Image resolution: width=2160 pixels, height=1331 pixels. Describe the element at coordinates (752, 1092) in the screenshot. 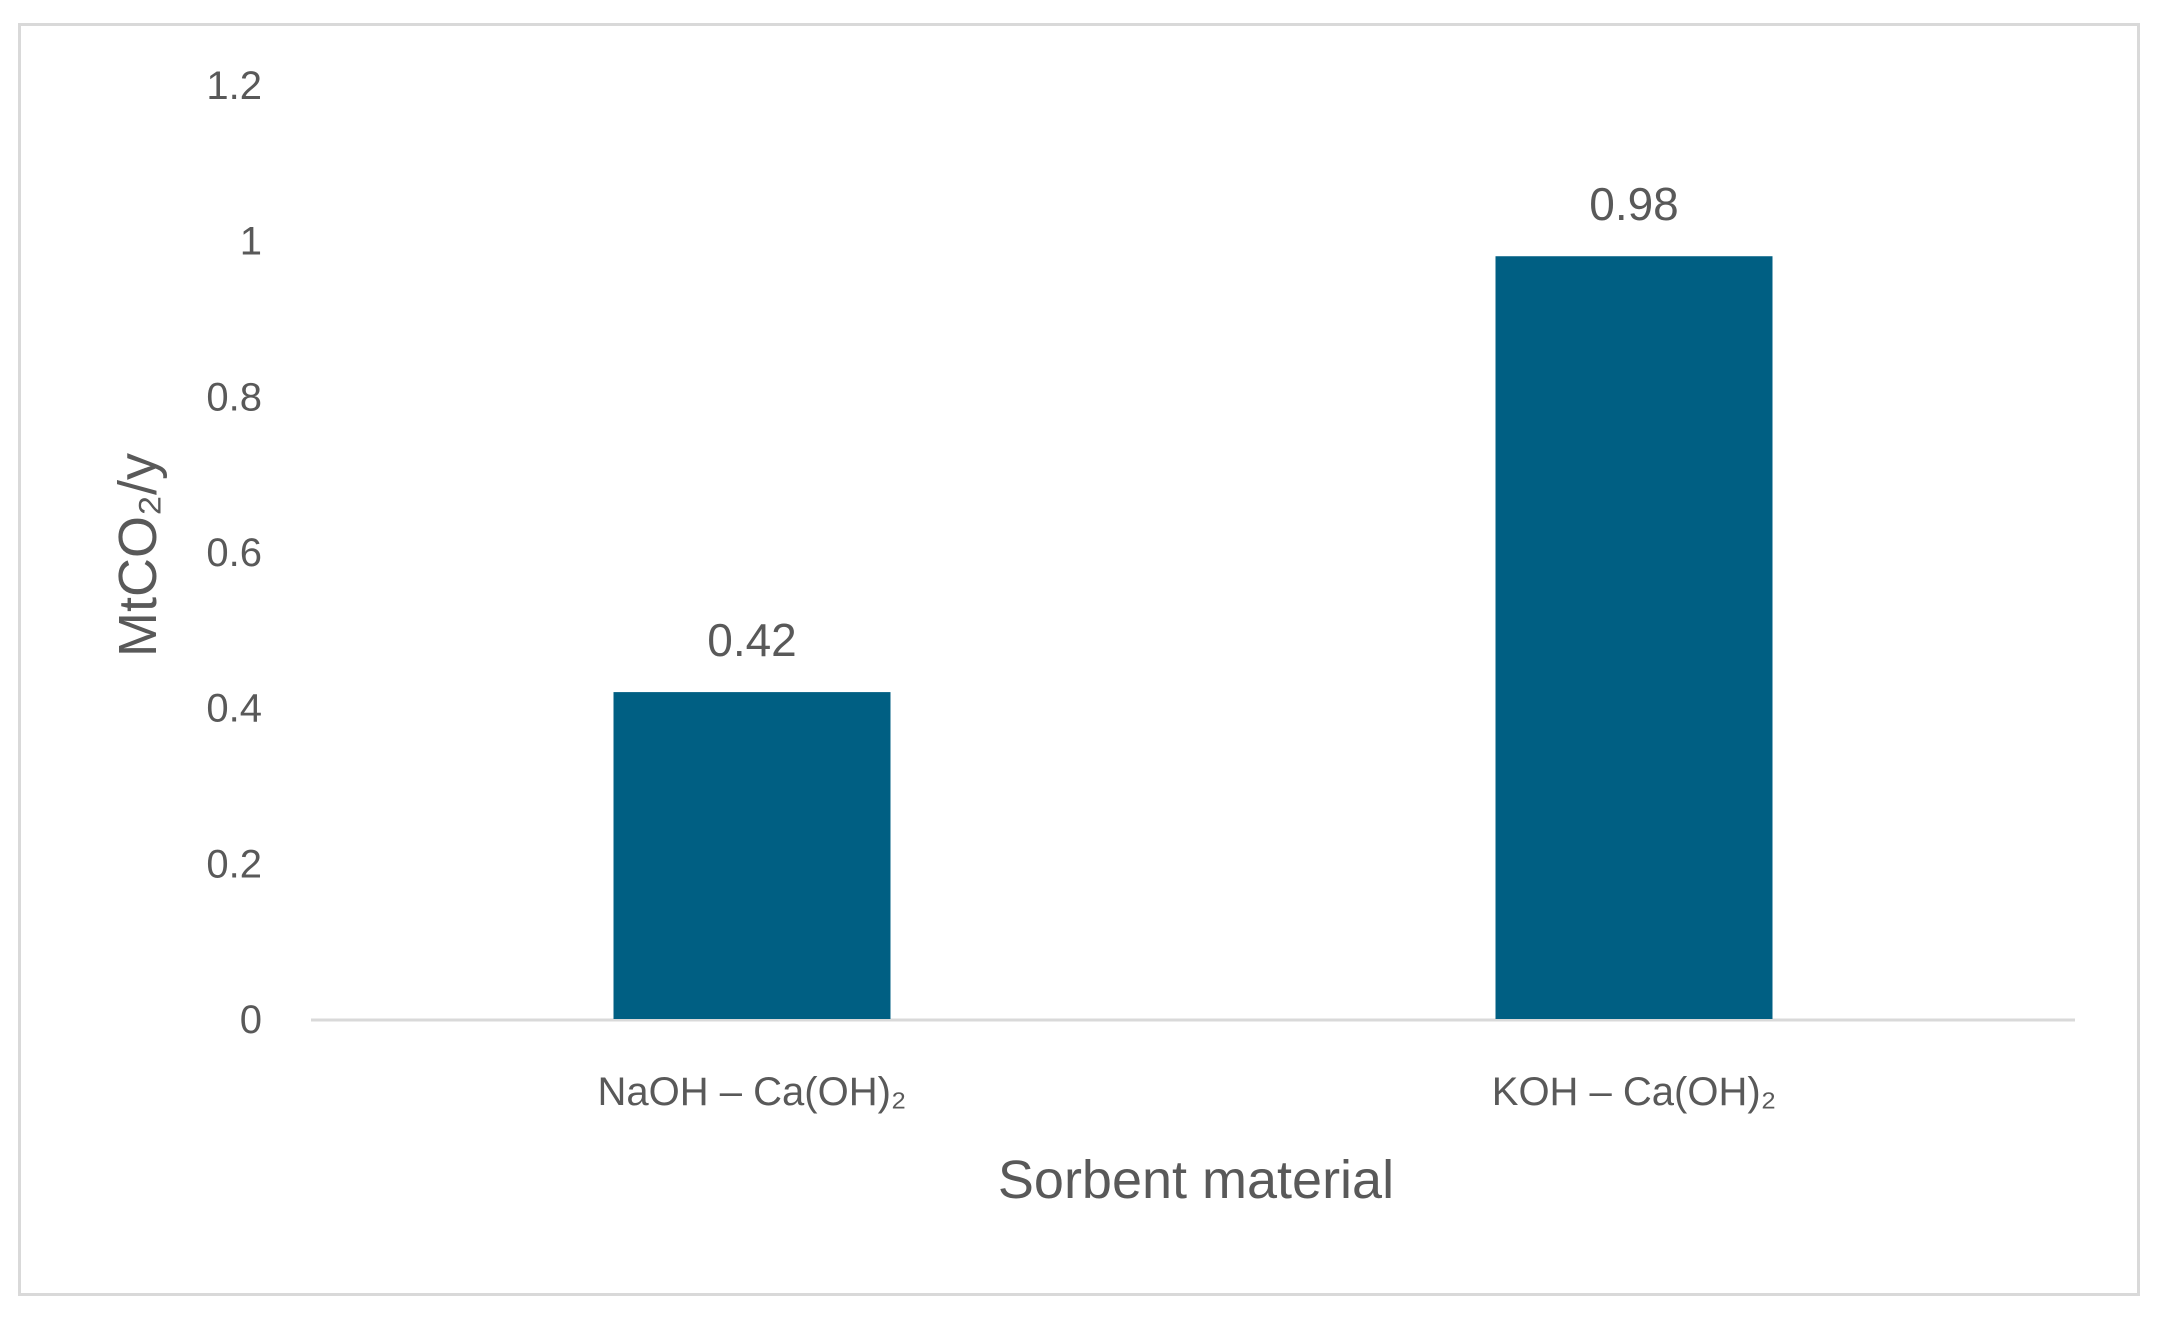

I see `category-label: NaOH – Ca(OH)₂` at that location.